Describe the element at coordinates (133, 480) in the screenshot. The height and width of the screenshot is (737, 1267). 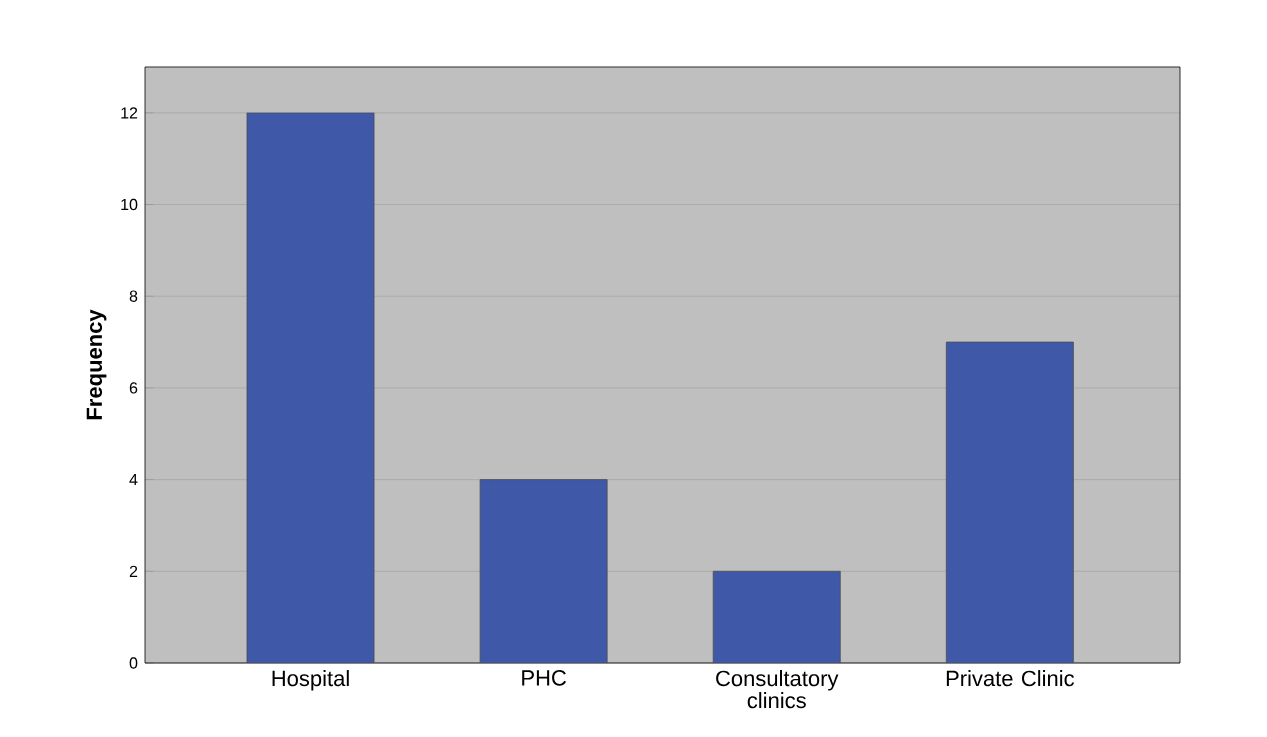
I see `y-tick-label: 4` at that location.